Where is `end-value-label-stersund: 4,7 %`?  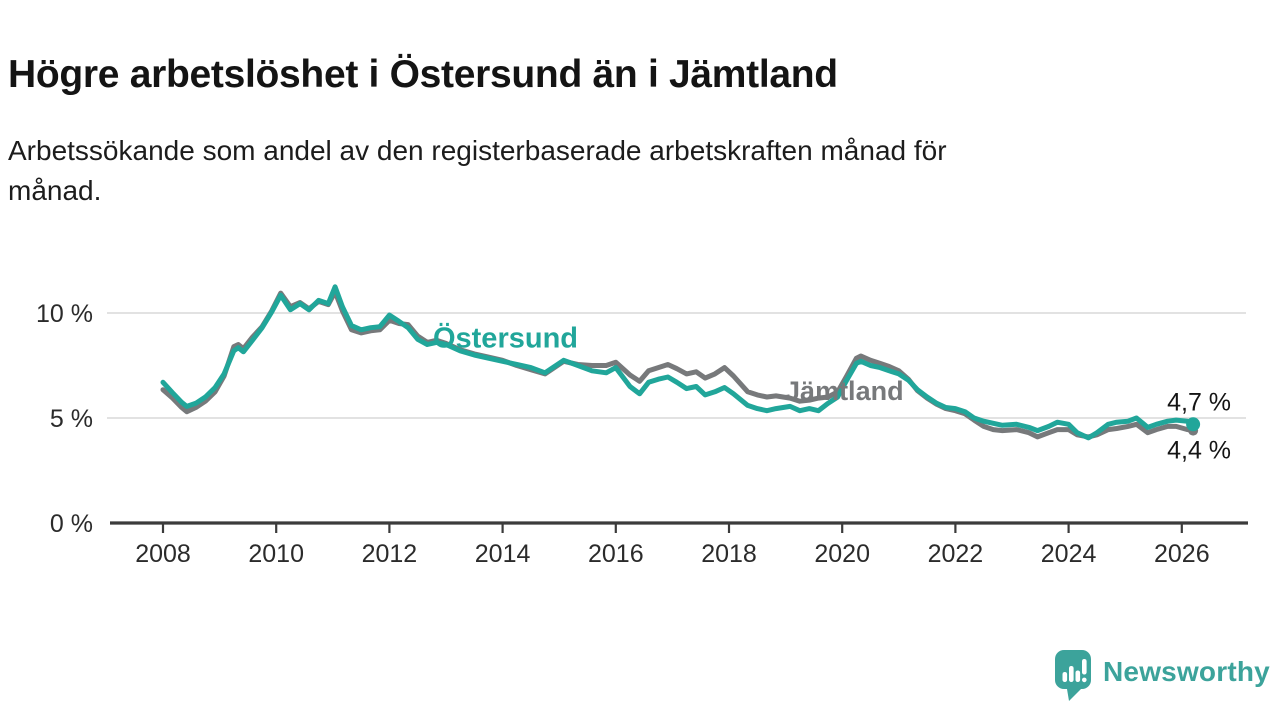 end-value-label-stersund: 4,7 % is located at coordinates (1199, 402).